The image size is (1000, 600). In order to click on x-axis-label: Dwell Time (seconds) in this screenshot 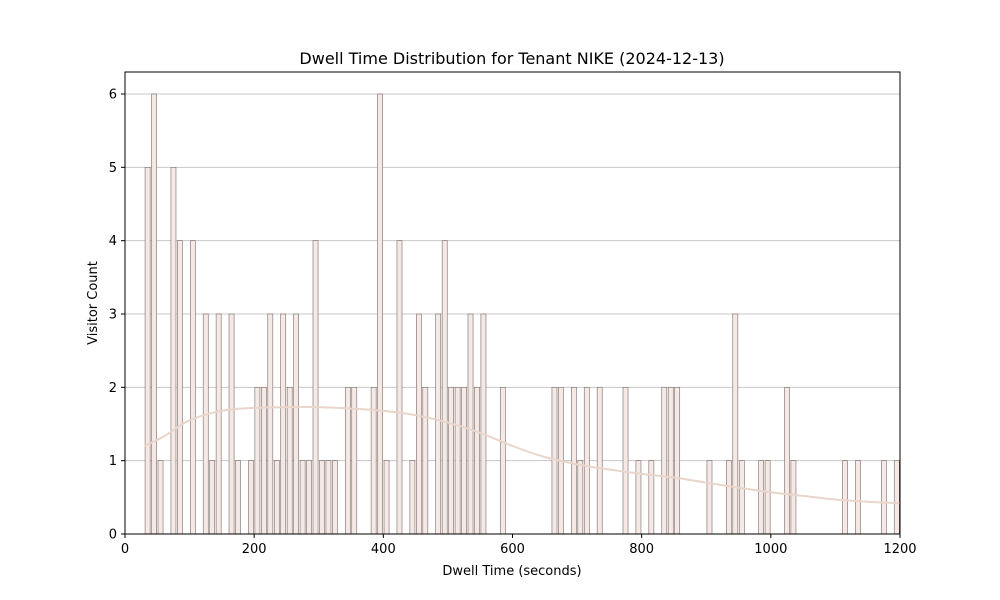, I will do `click(511, 571)`.